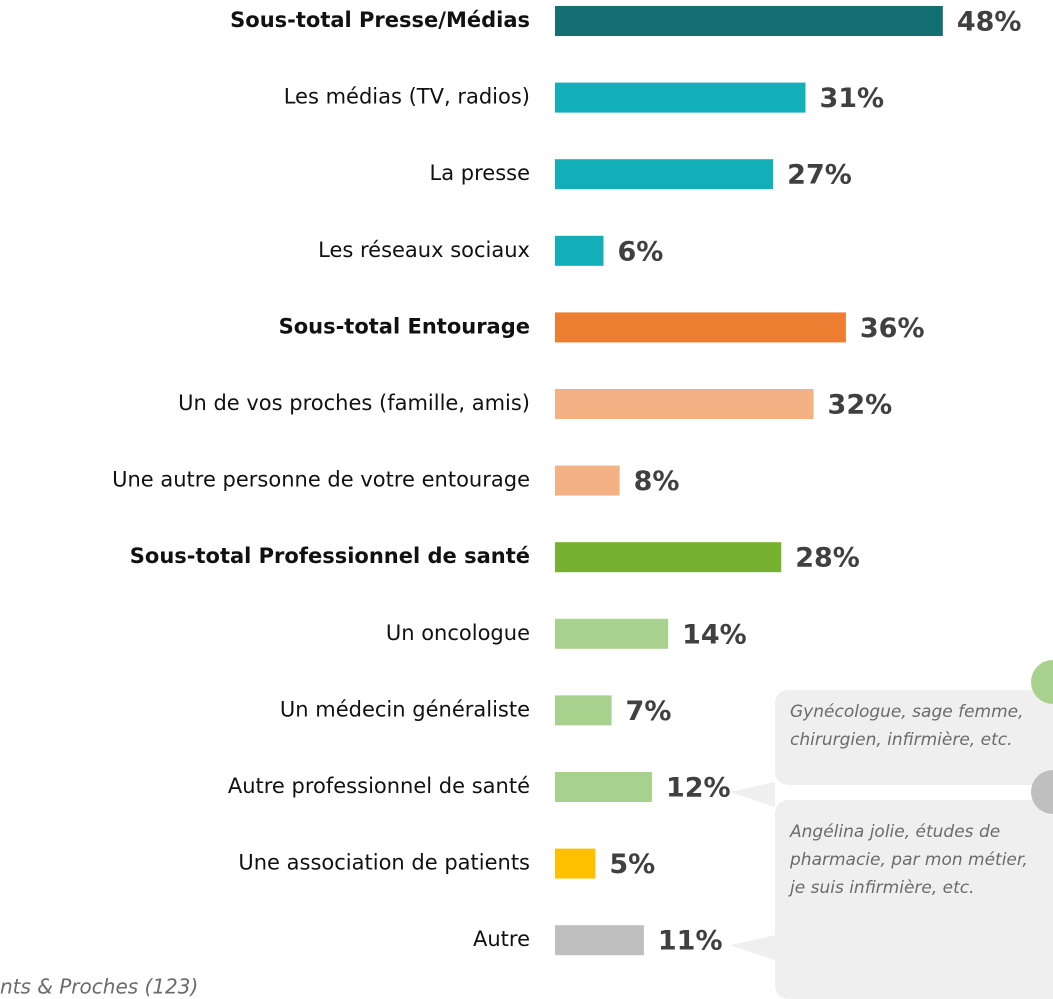  I want to click on category-label: Une association de patients, so click(384, 863).